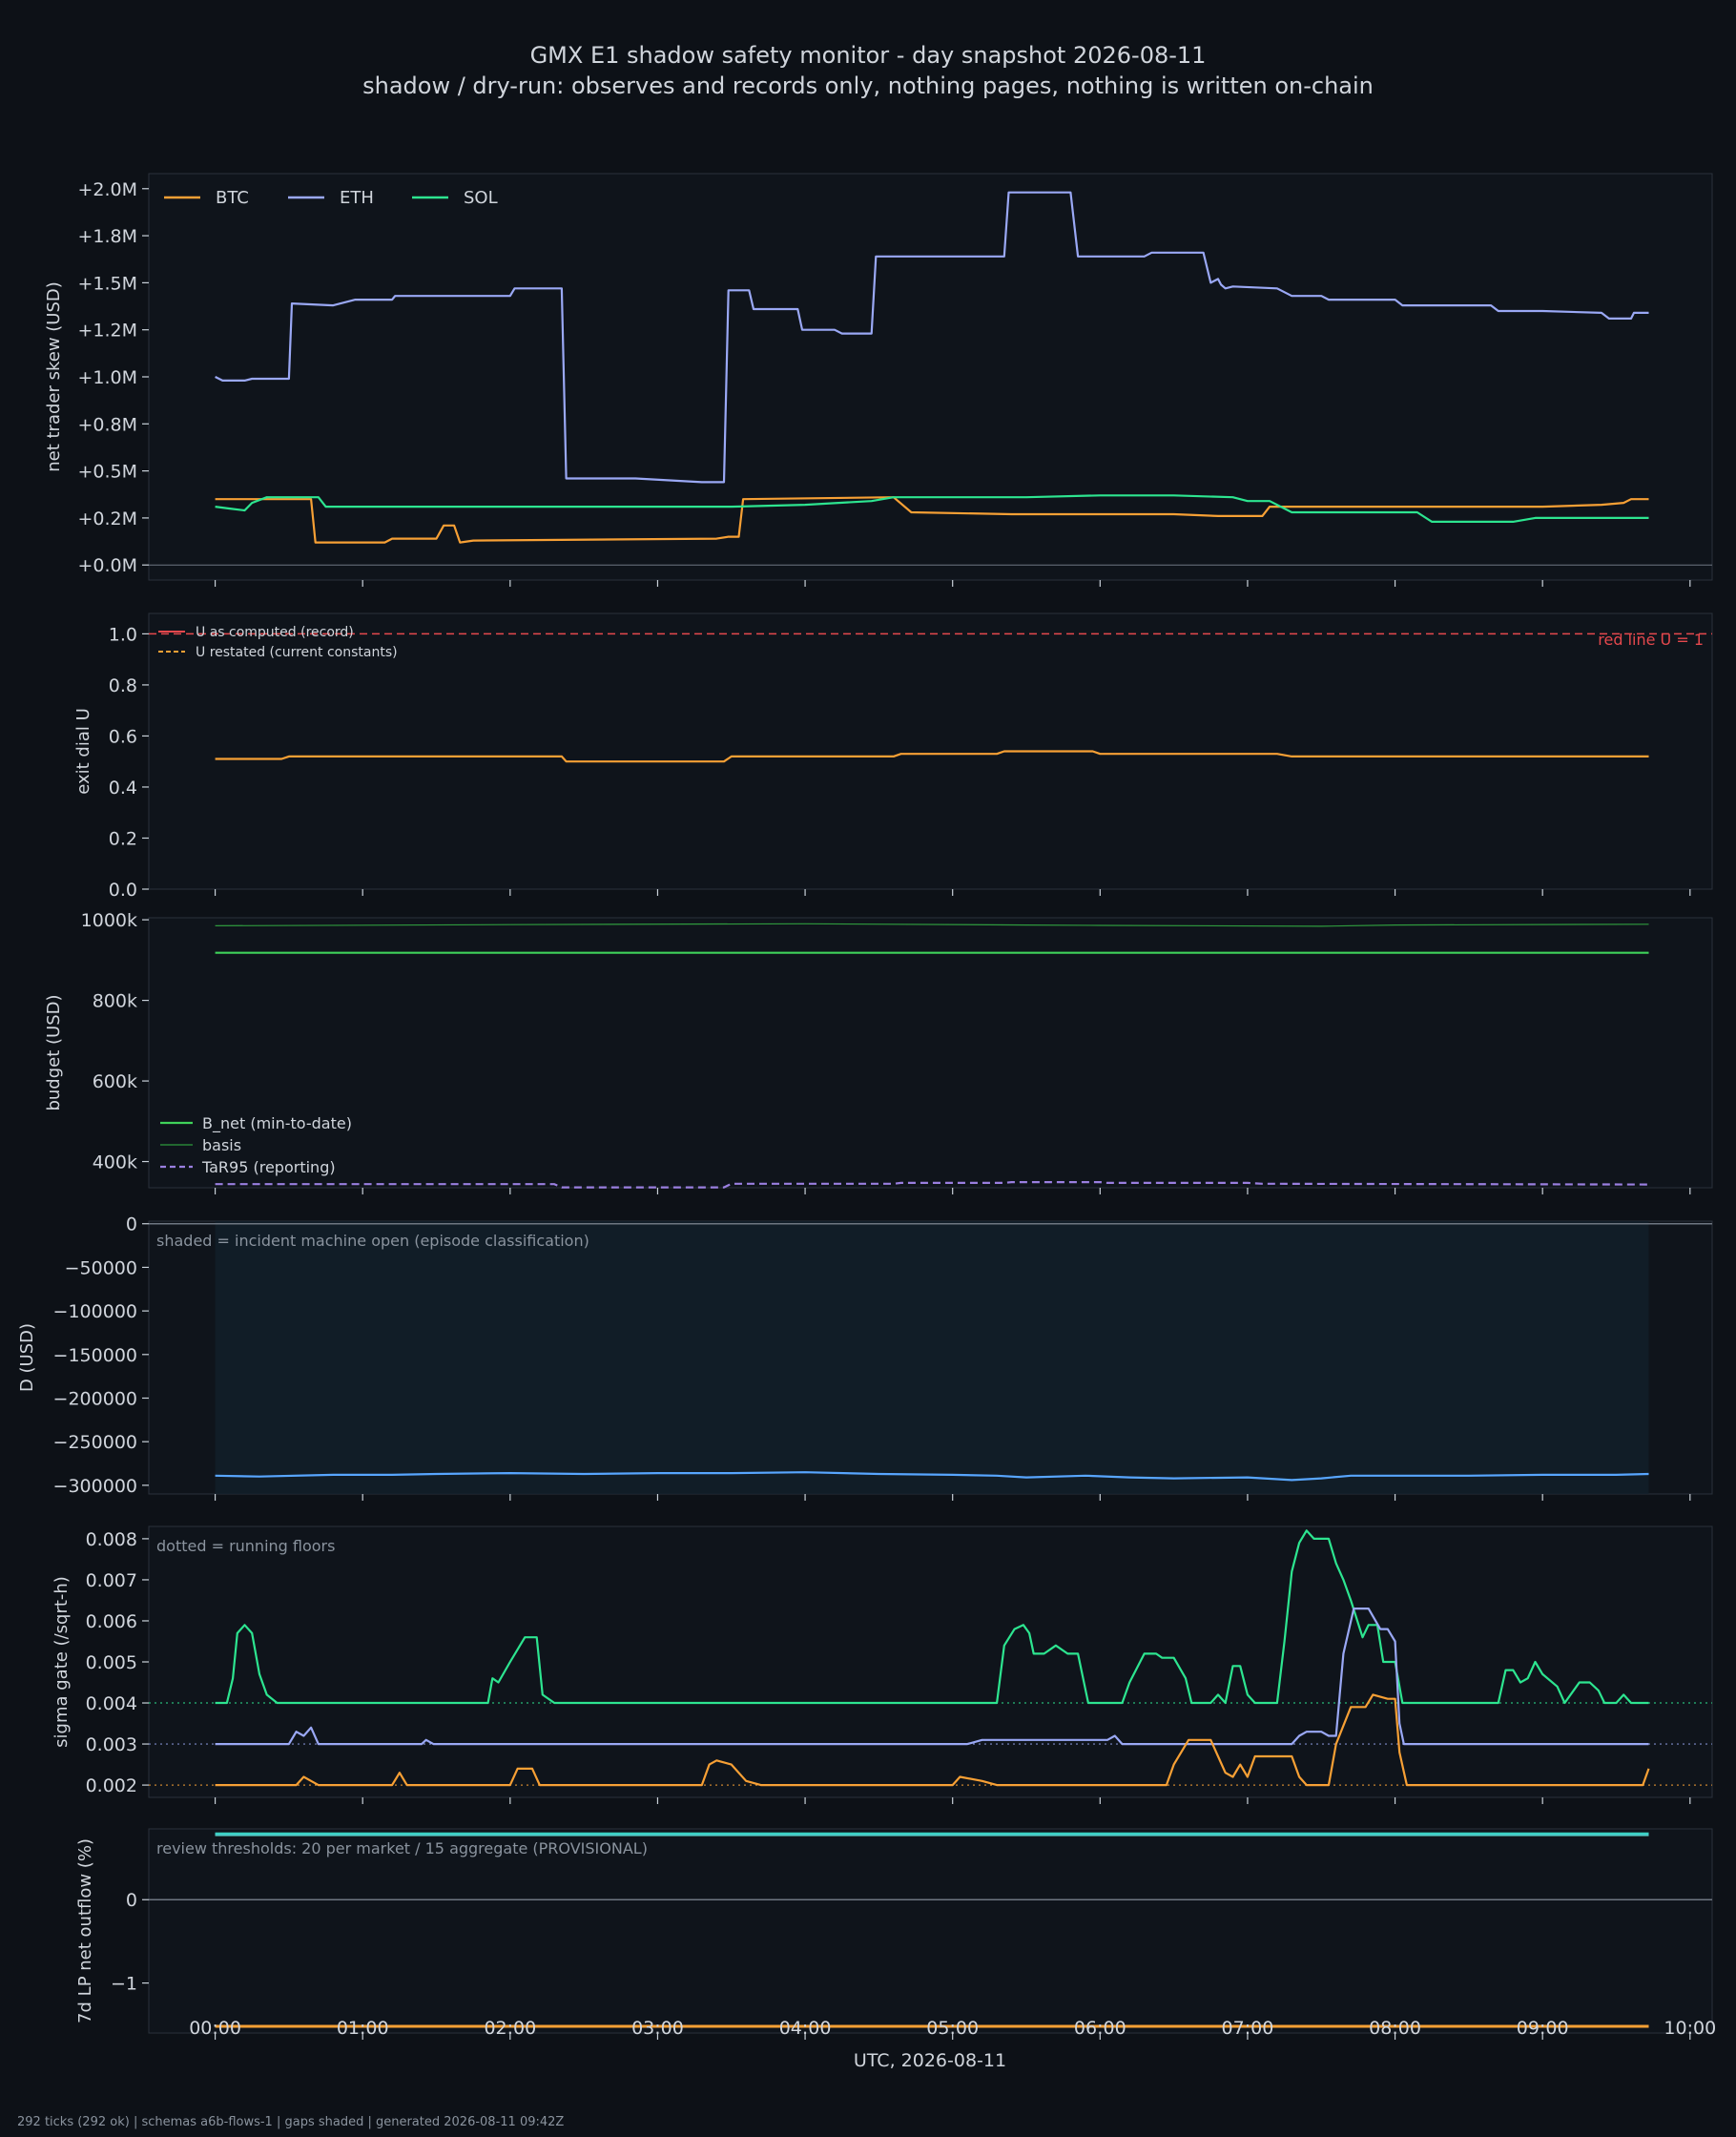  What do you see at coordinates (297, 652) in the screenshot?
I see `legend-label: U restated (current constants)` at bounding box center [297, 652].